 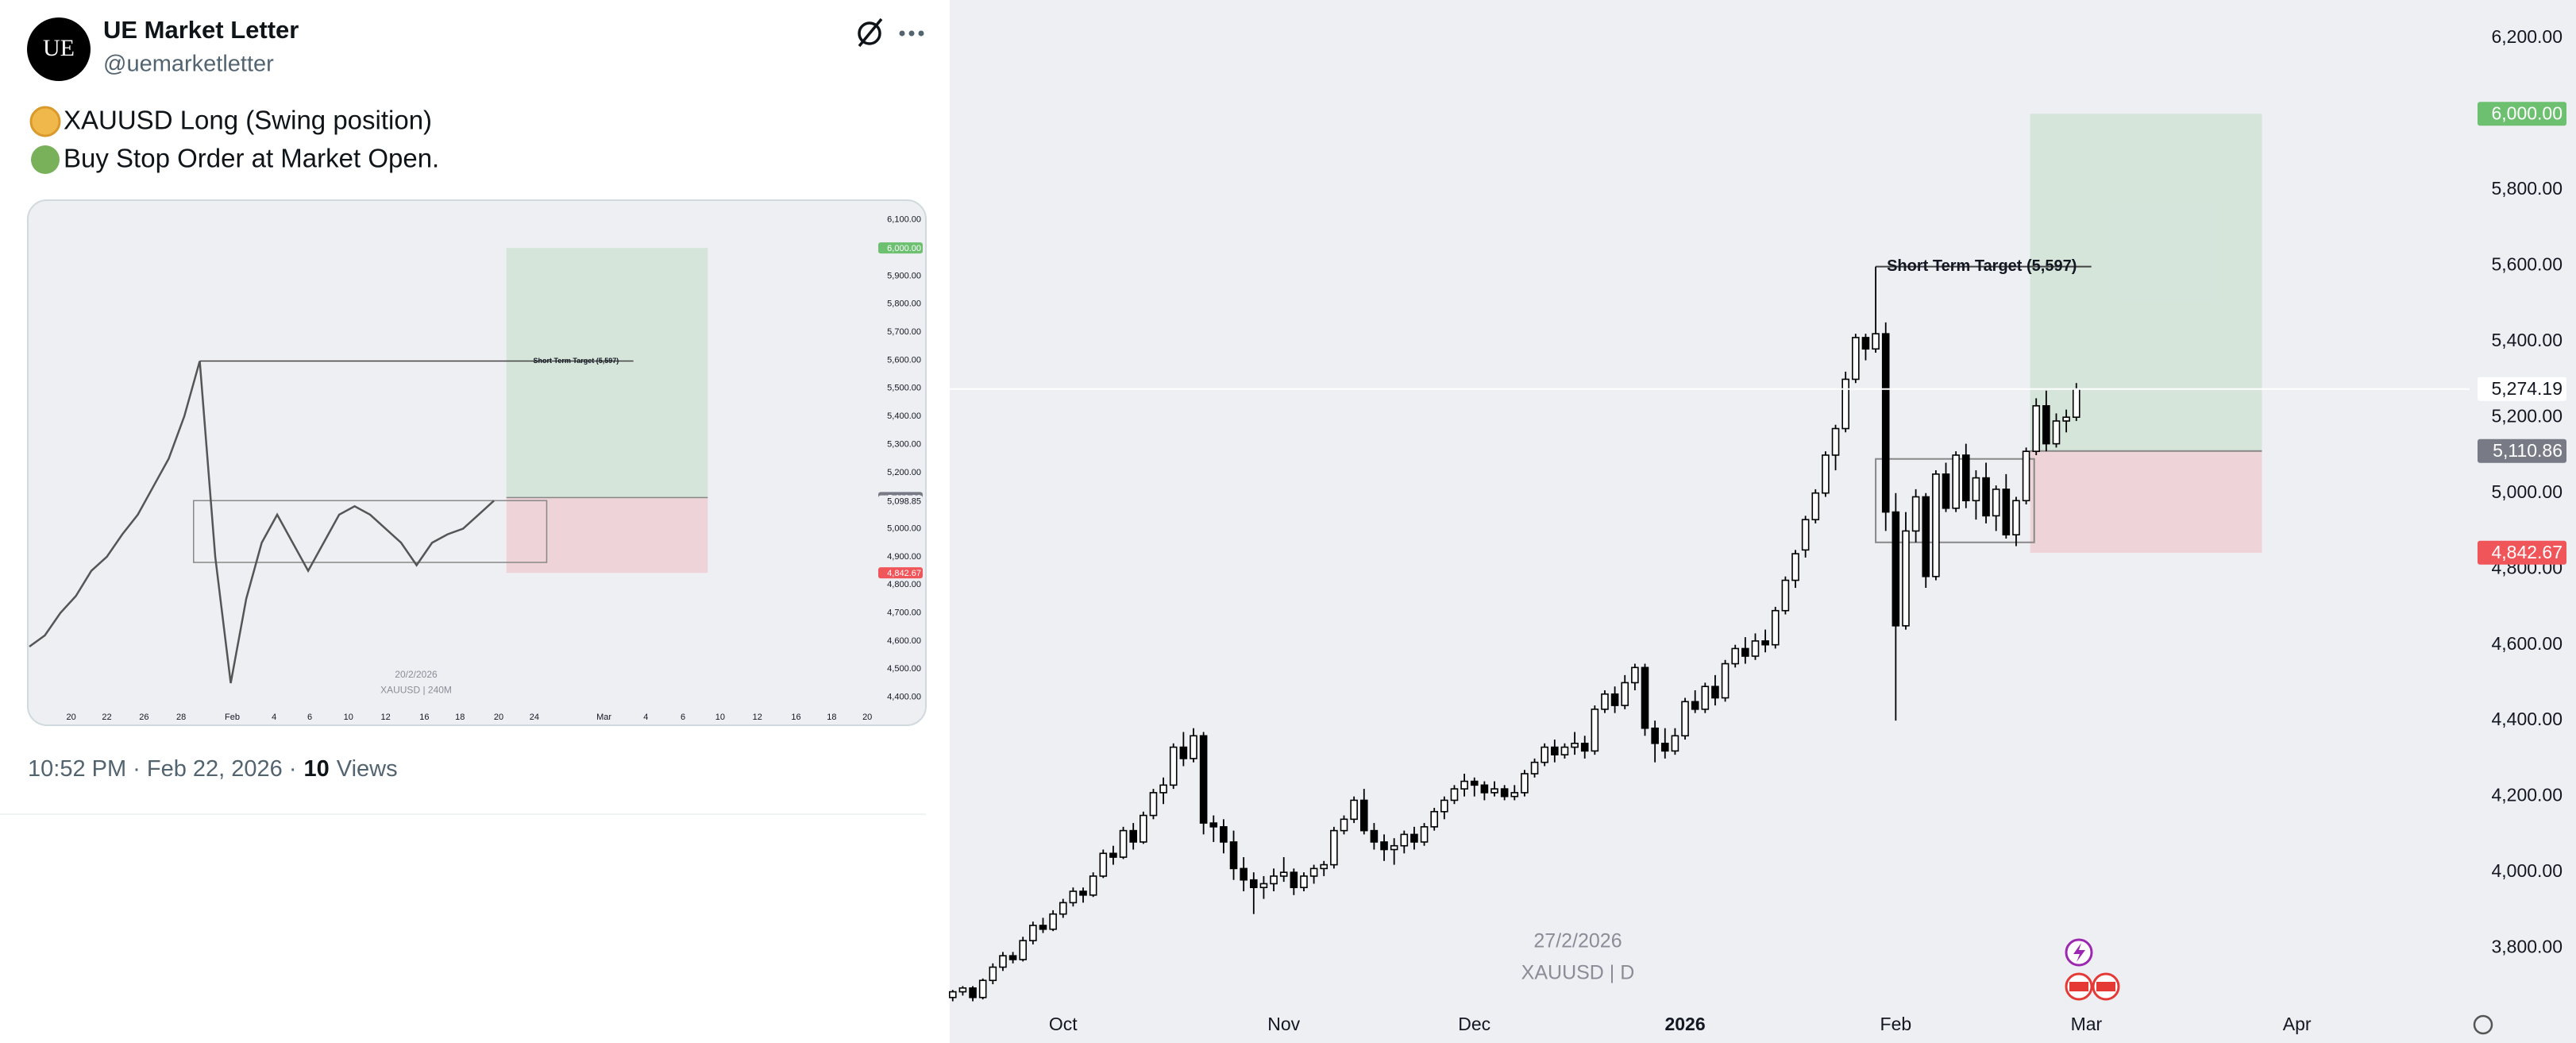 What do you see at coordinates (188, 64) in the screenshot?
I see `author-handle: @uemarketletter` at bounding box center [188, 64].